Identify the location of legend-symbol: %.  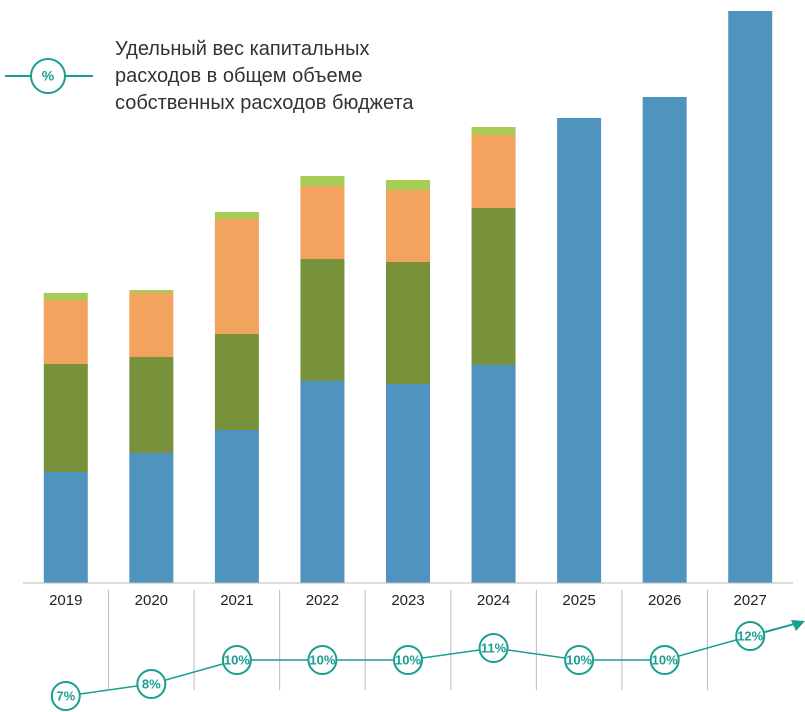
(48, 76).